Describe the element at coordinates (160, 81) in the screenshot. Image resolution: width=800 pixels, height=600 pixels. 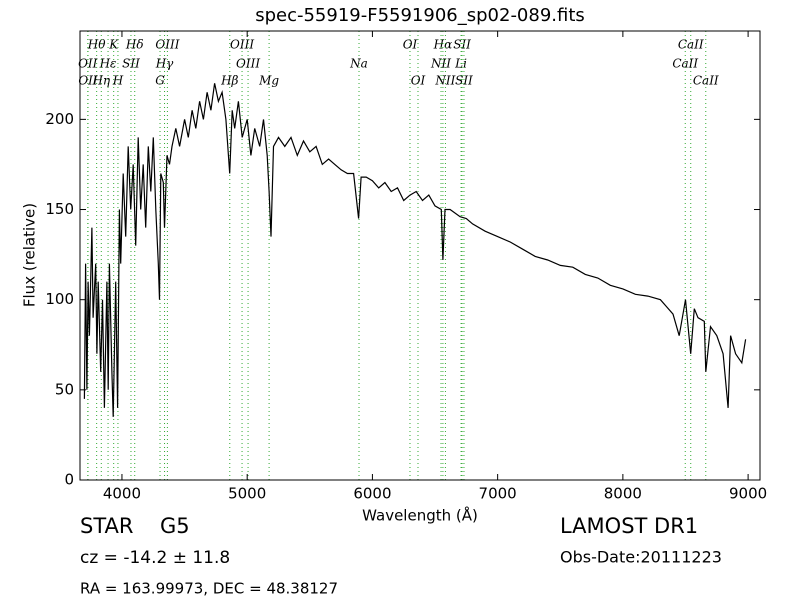
I see `spectral-line-label: G` at that location.